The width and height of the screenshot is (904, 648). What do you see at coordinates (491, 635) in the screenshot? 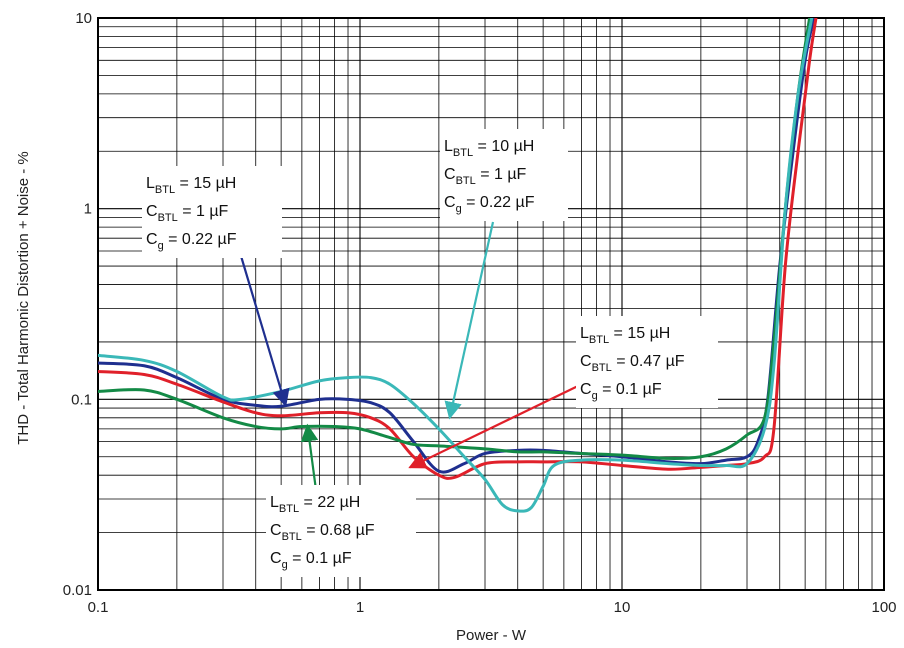
I see `x-axis-title: Power - W` at bounding box center [491, 635].